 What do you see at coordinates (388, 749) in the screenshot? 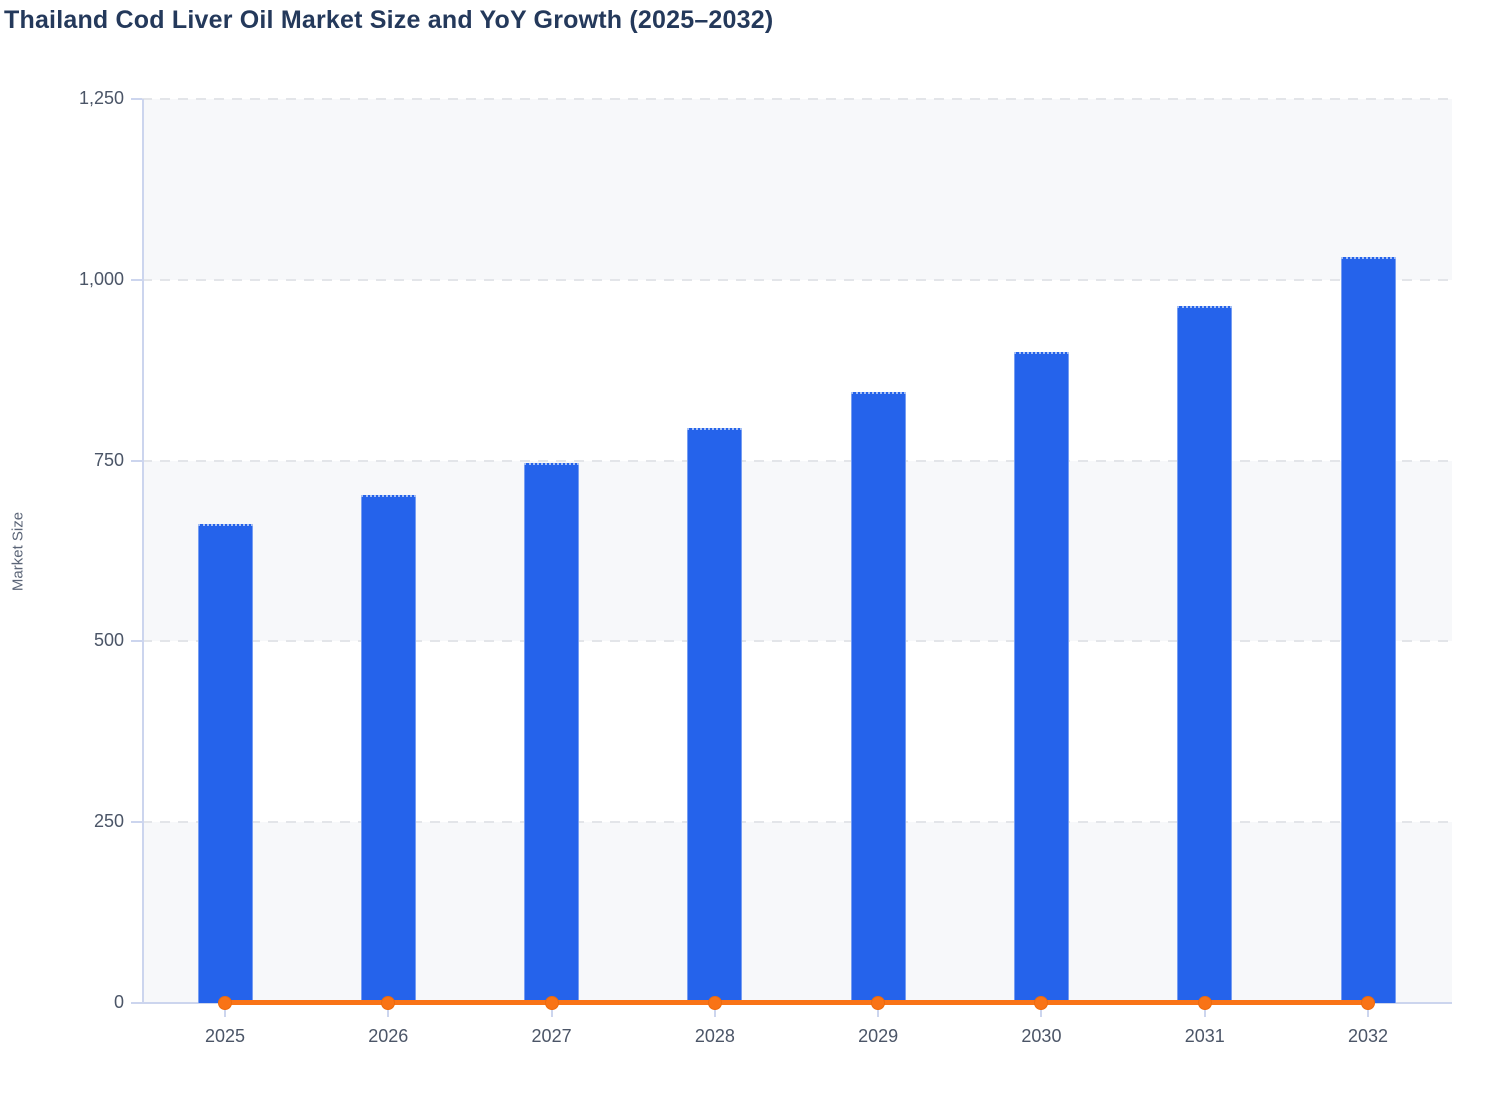
I see `bar-2026` at bounding box center [388, 749].